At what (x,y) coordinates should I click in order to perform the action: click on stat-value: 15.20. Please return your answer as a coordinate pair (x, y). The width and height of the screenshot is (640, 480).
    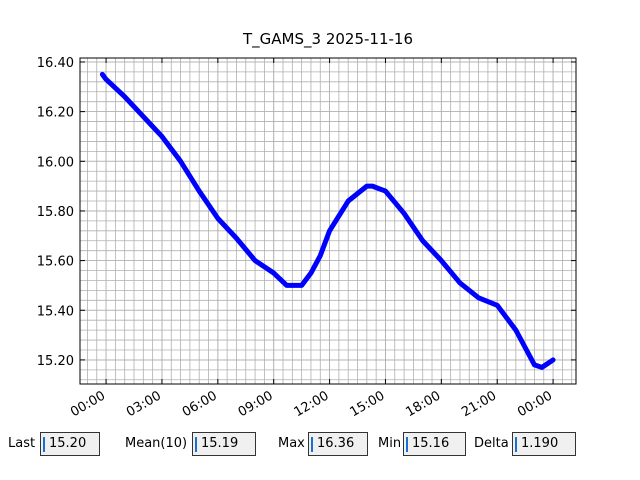
    Looking at the image, I should click on (70, 444).